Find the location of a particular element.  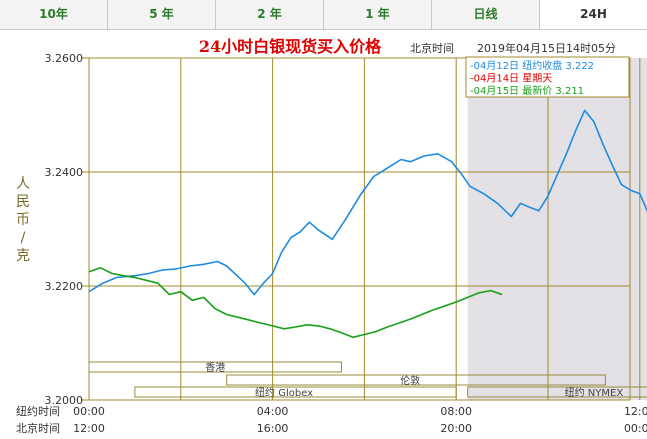

tab-daily: 日线 is located at coordinates (486, 14).